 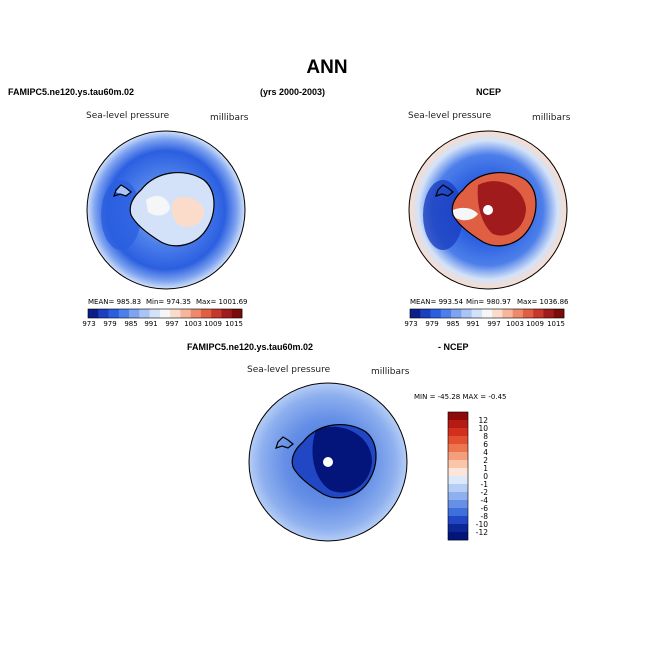 What do you see at coordinates (485, 460) in the screenshot?
I see `colorbar-tick: 2` at bounding box center [485, 460].